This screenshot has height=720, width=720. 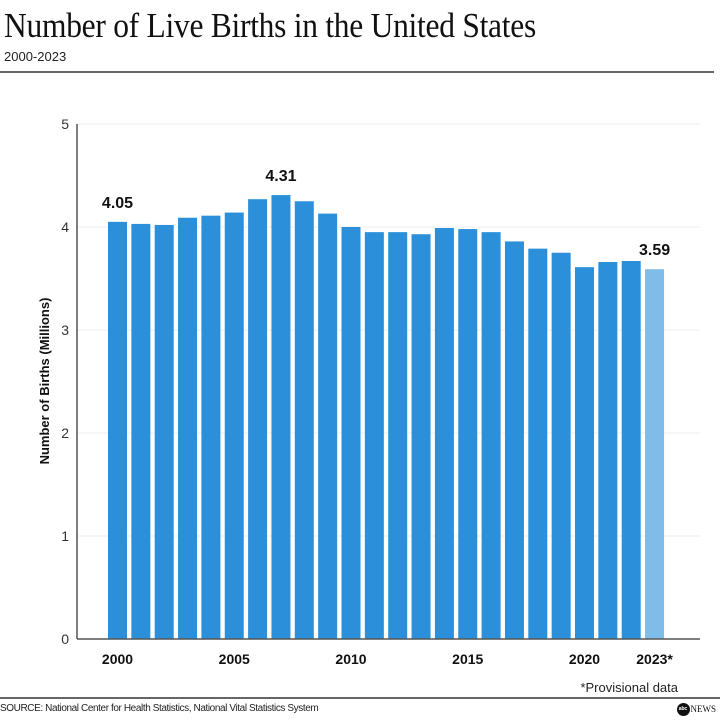 I want to click on provisional-footnote: *Provisional data, so click(x=629, y=687).